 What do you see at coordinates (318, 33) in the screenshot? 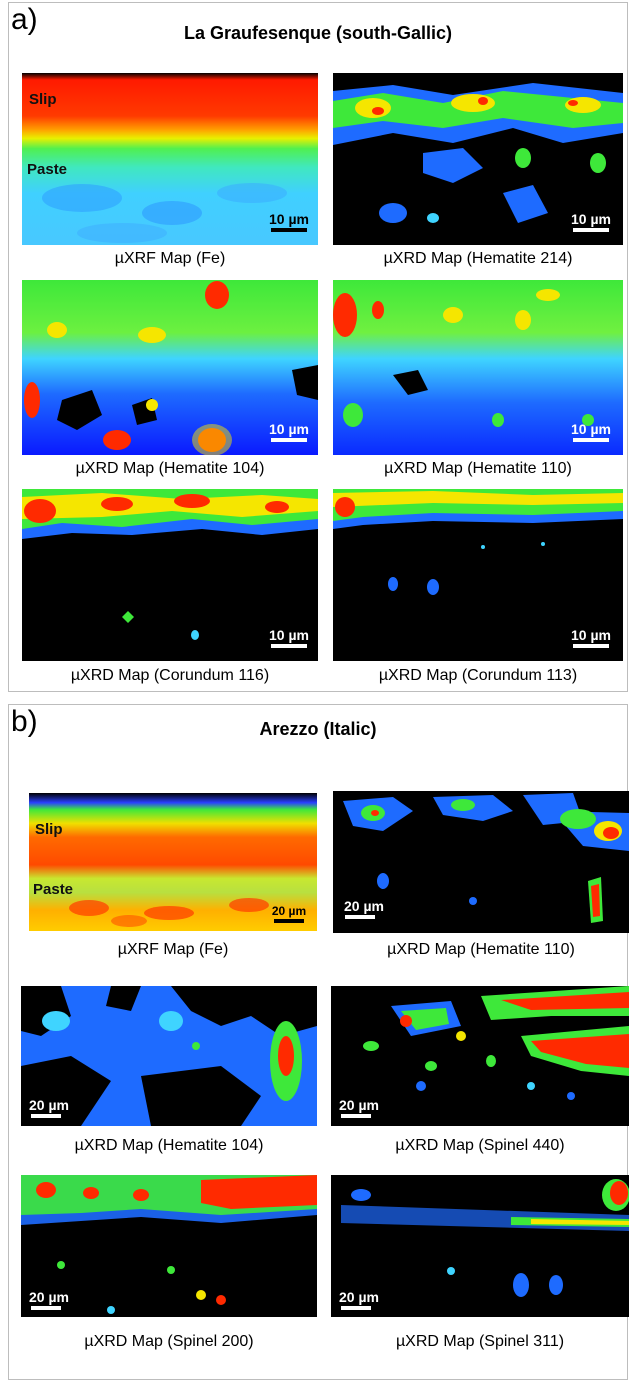
I see `panel-a-title: La Graufesenque (south-Gallic)` at bounding box center [318, 33].